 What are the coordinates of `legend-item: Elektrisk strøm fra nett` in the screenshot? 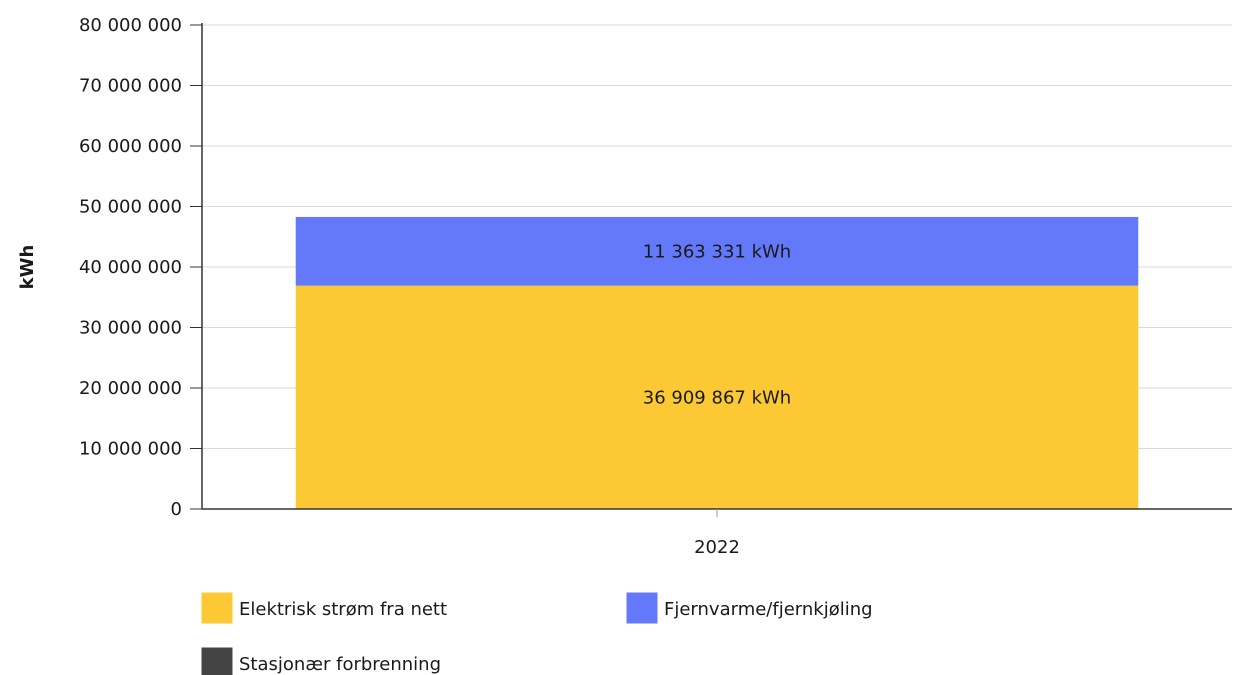 It's located at (324, 608).